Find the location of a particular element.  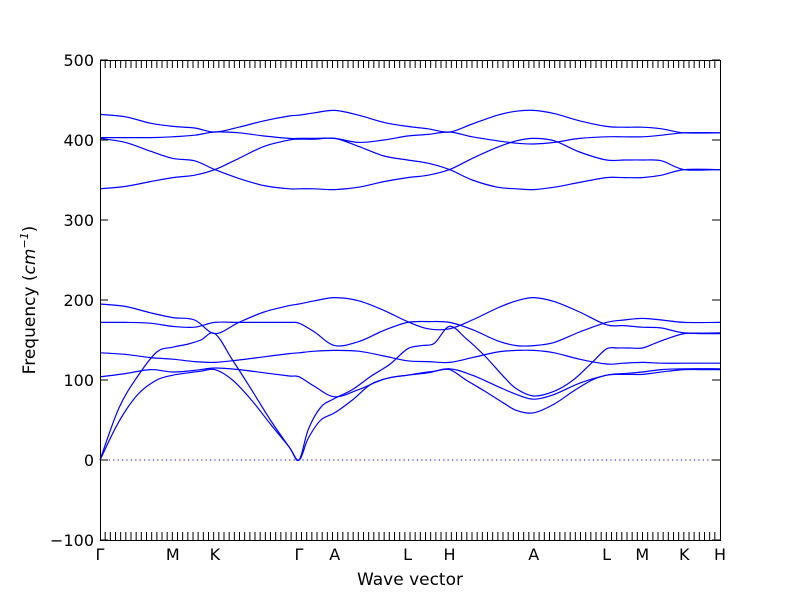

x-axis-label: Wave vector is located at coordinates (410, 580).